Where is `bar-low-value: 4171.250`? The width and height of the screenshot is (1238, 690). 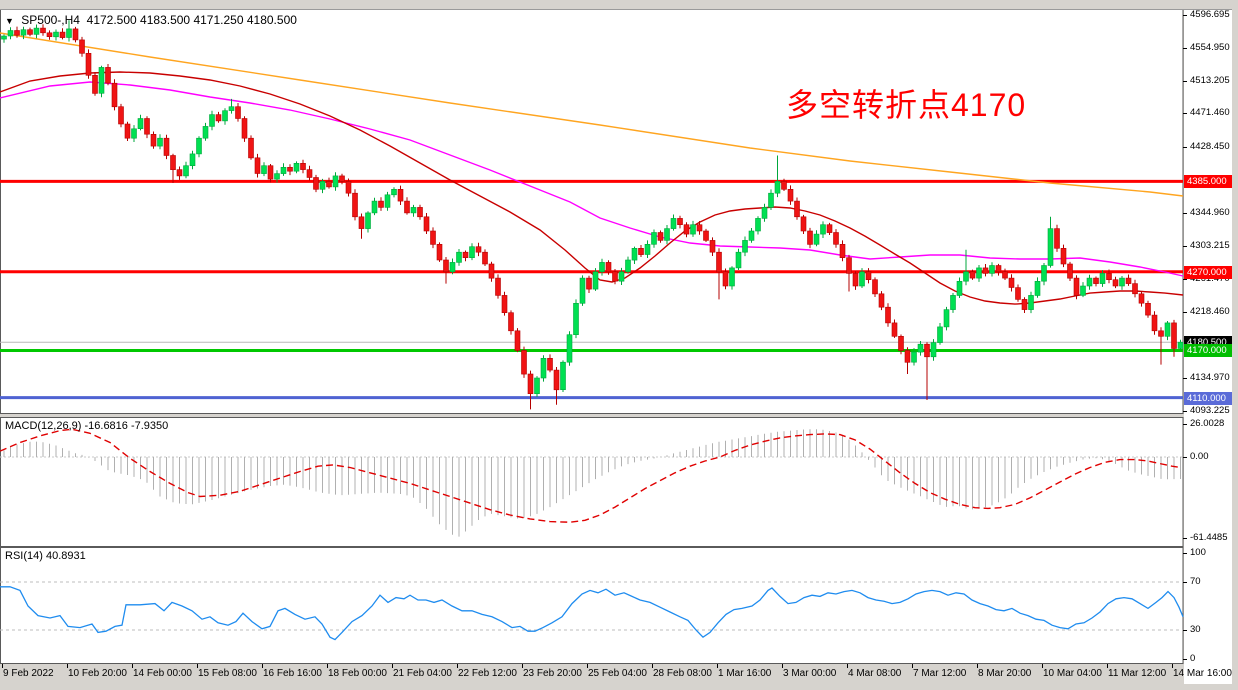 bar-low-value: 4171.250 is located at coordinates (218, 20).